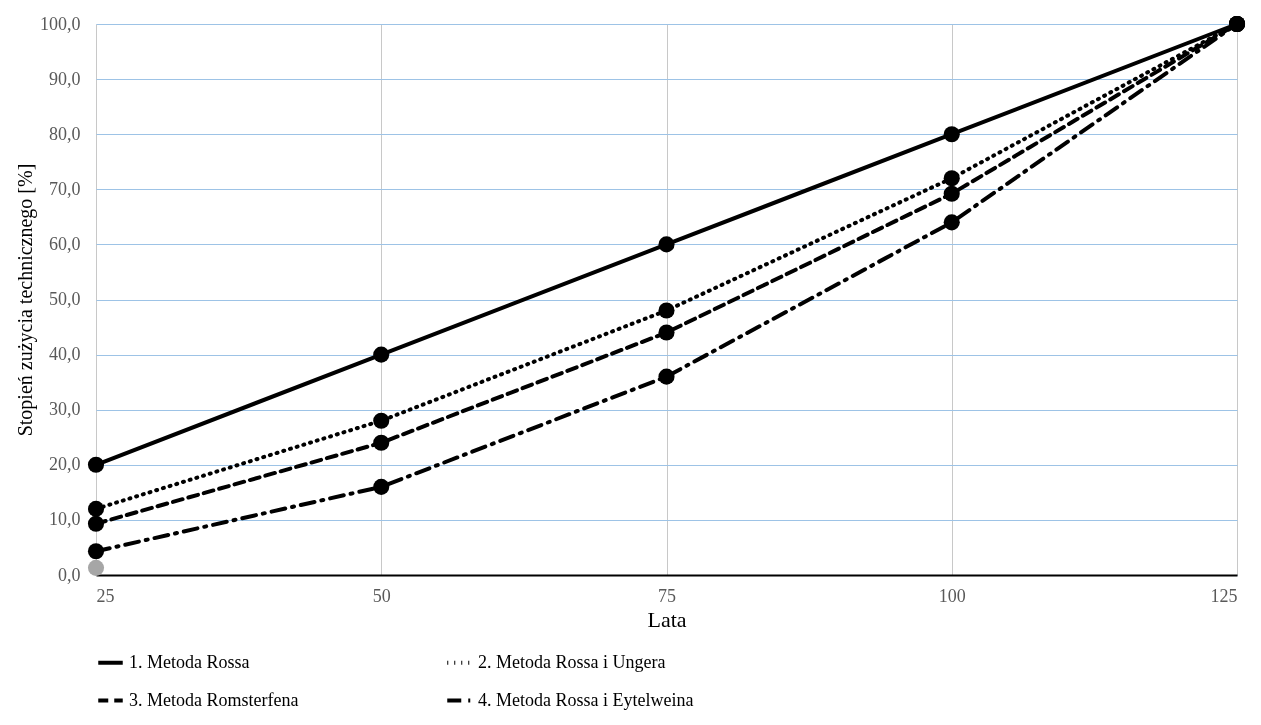 This screenshot has height=725, width=1261. What do you see at coordinates (214, 699) in the screenshot?
I see `legend-label: 3. Metoda Romsterfena` at bounding box center [214, 699].